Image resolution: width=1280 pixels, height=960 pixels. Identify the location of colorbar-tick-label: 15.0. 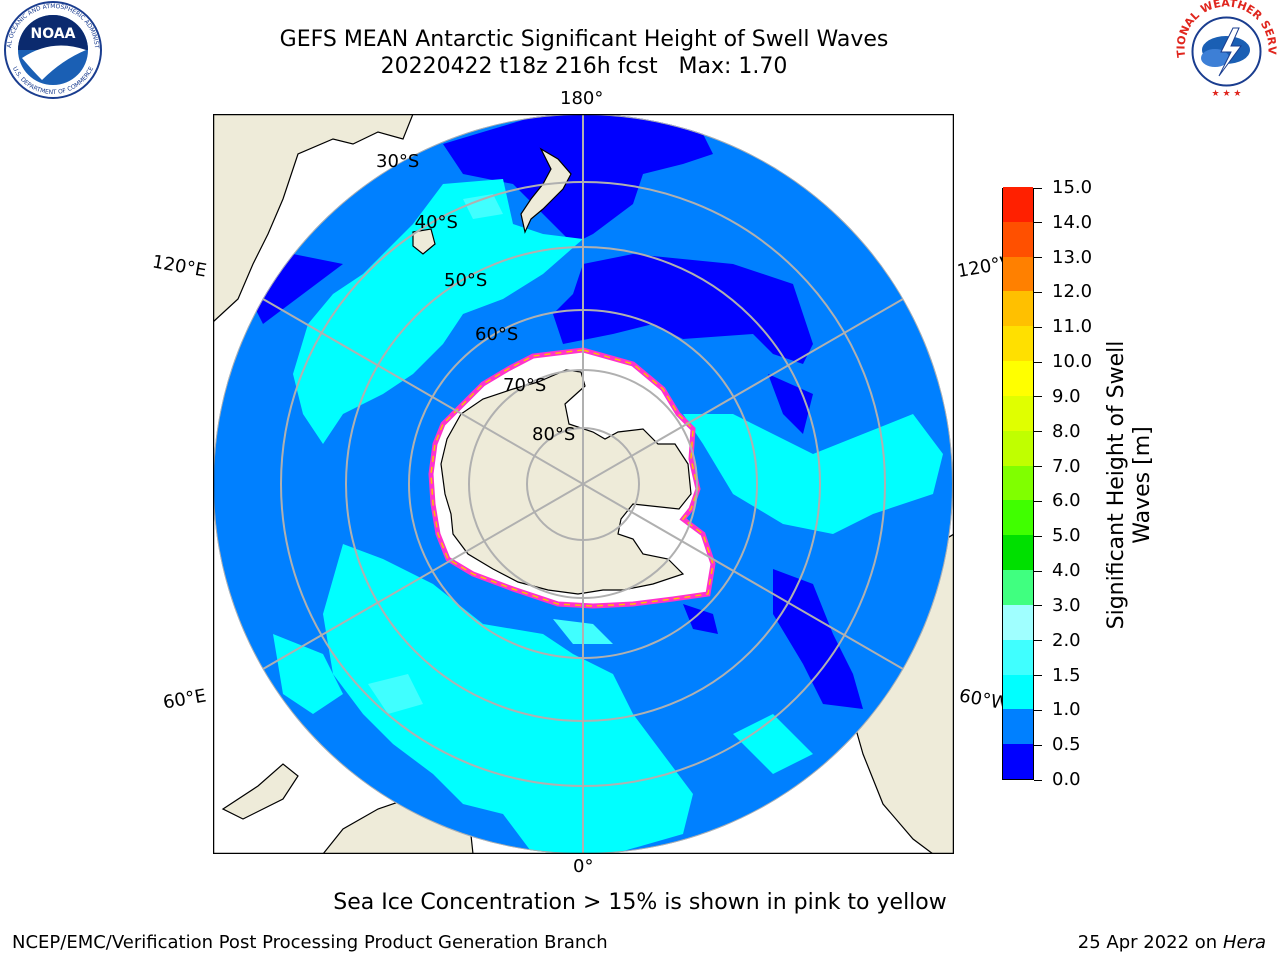
(1072, 187).